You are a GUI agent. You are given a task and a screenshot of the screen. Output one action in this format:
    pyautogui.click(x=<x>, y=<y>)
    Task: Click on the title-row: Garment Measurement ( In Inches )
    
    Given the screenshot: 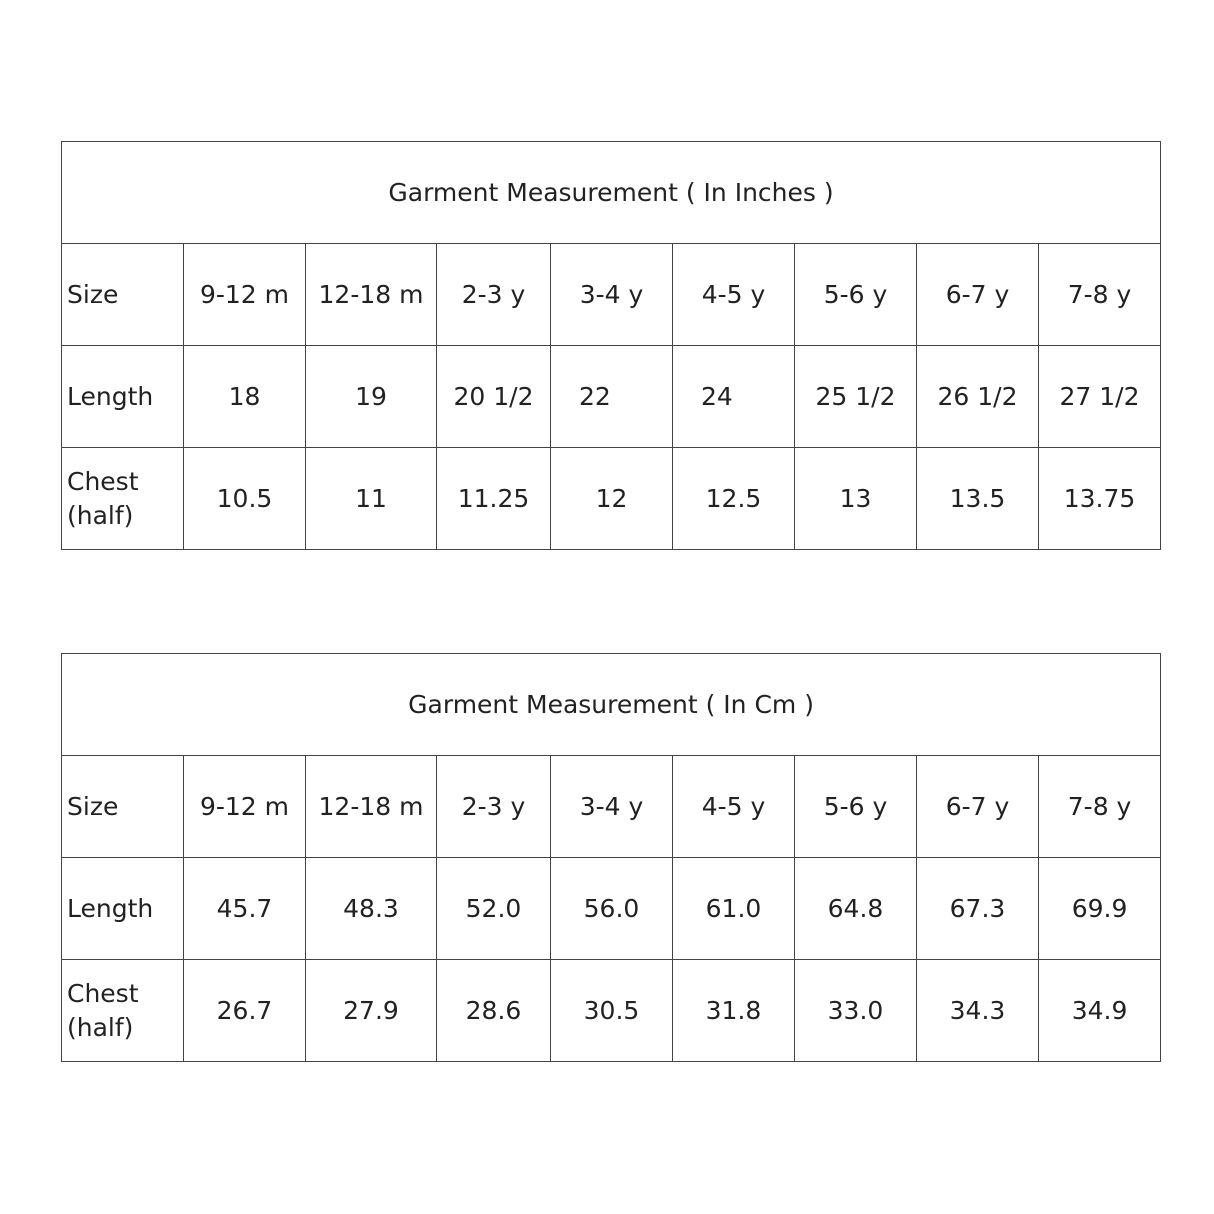 What is the action you would take?
    pyautogui.click(x=611, y=192)
    